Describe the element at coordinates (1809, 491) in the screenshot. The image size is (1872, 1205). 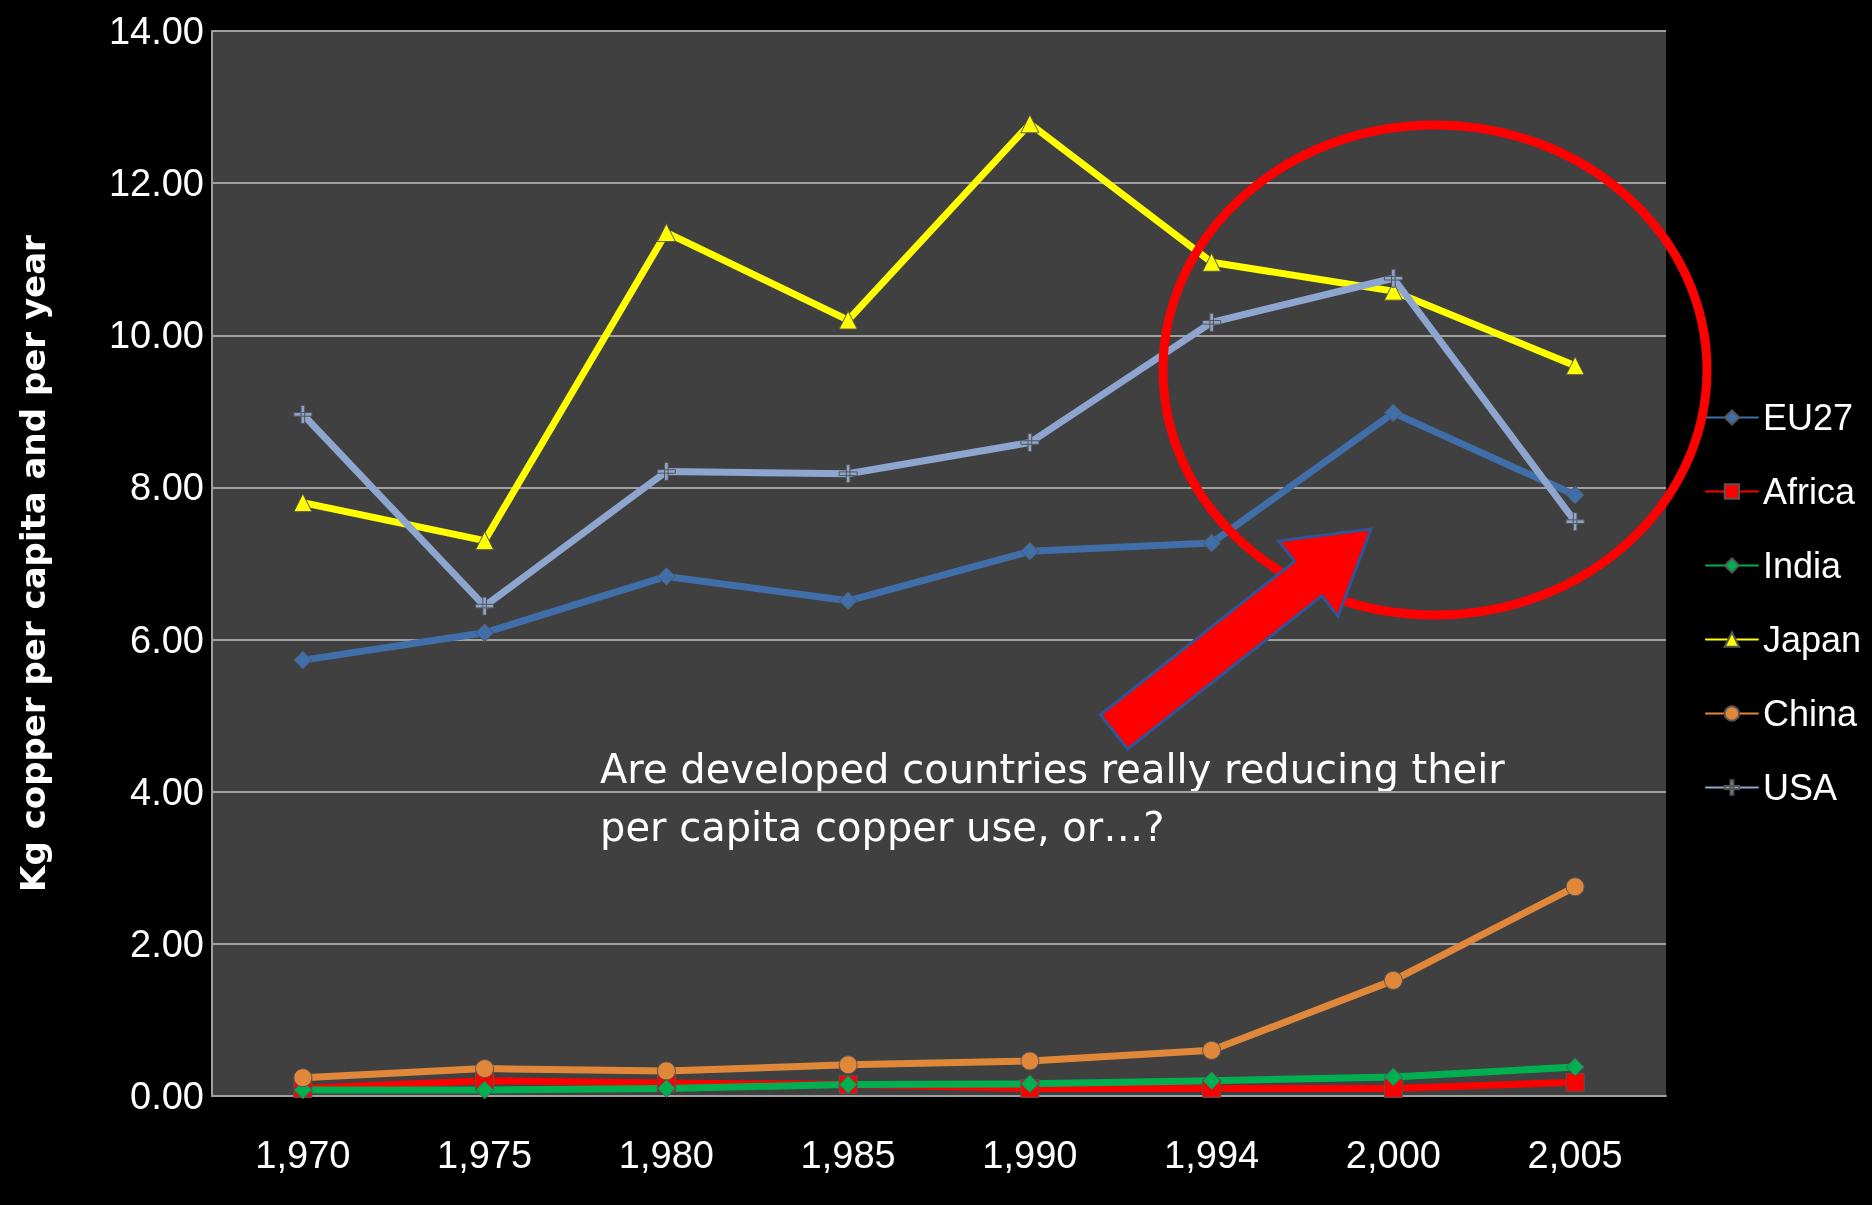
I see `legend-label: Africa` at that location.